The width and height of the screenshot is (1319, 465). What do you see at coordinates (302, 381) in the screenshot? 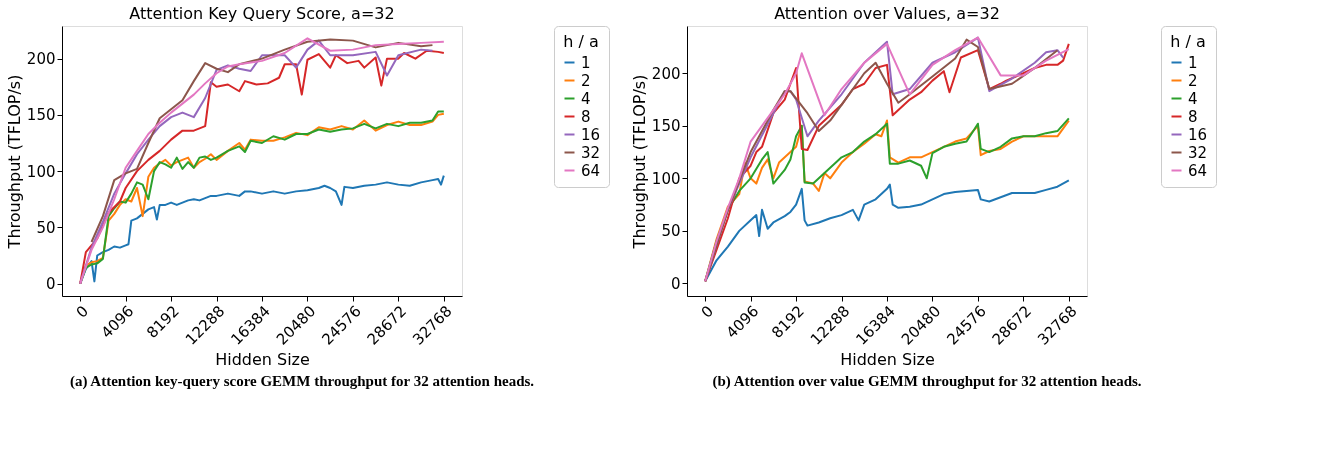
I see `text: (a) Attention key-query score GEMM throughput for 32 attention heads.` at bounding box center [302, 381].